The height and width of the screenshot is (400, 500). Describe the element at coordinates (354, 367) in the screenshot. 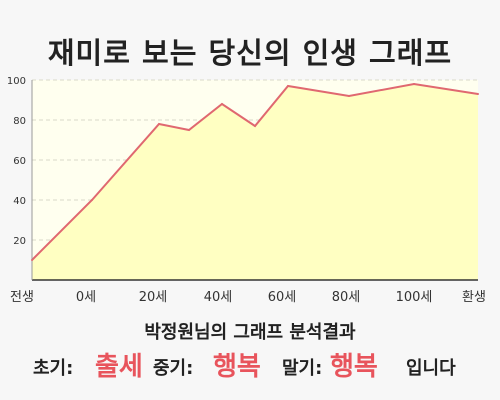

I see `late-value: 행복` at that location.